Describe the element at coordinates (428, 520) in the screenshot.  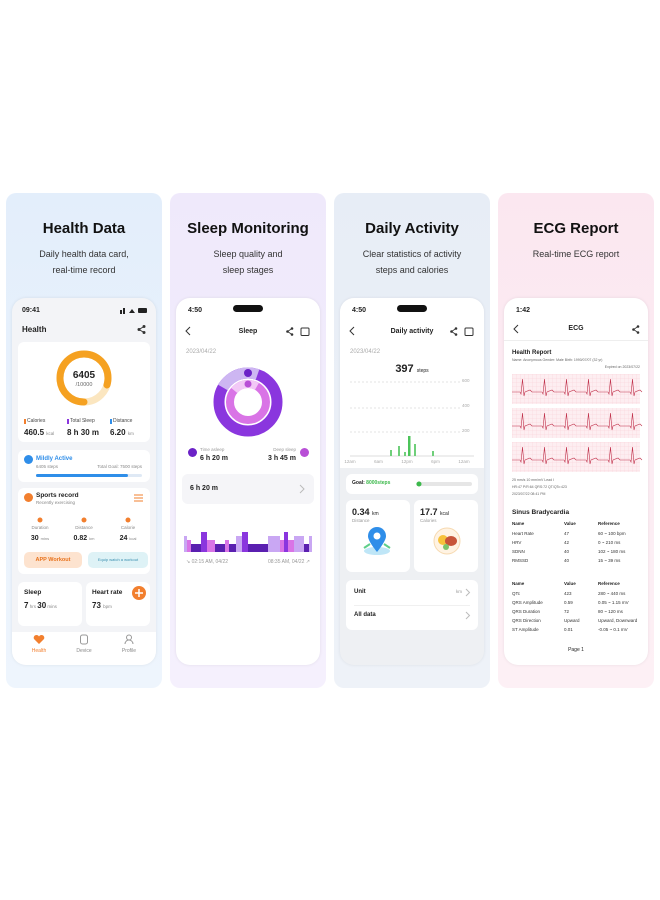
I see `metric-label: Calories` at that location.